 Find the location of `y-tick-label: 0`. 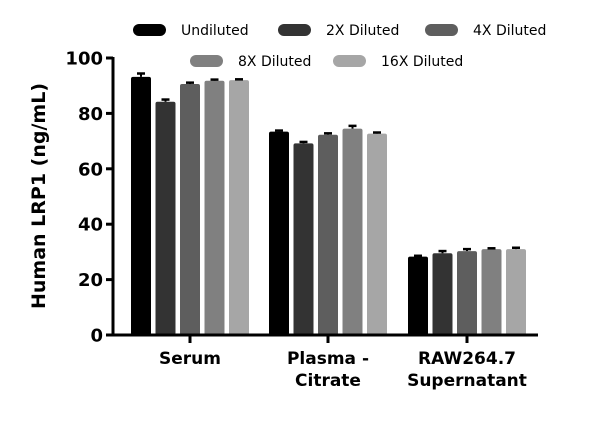

y-tick-label: 0 is located at coordinates (96, 336).